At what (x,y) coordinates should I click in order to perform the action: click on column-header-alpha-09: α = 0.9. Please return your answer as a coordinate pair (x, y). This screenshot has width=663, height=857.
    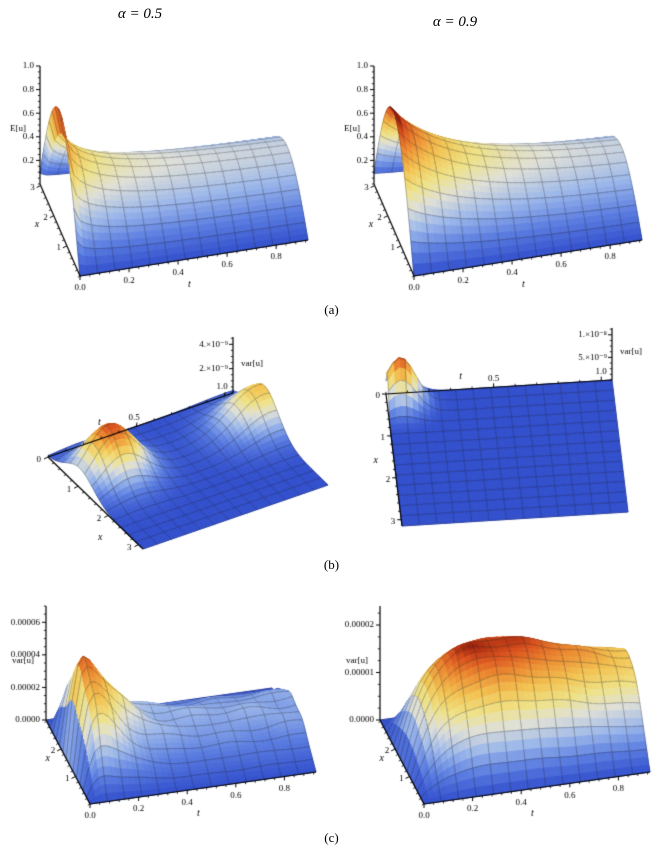
    Looking at the image, I should click on (455, 22).